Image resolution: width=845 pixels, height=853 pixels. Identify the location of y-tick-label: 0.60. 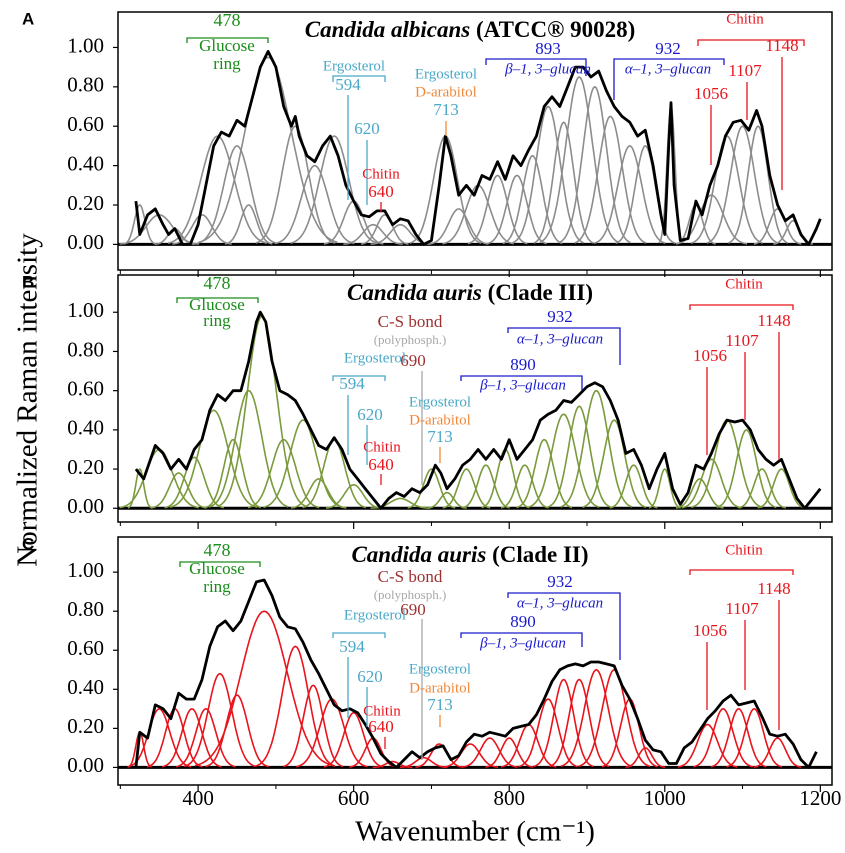
(85, 388).